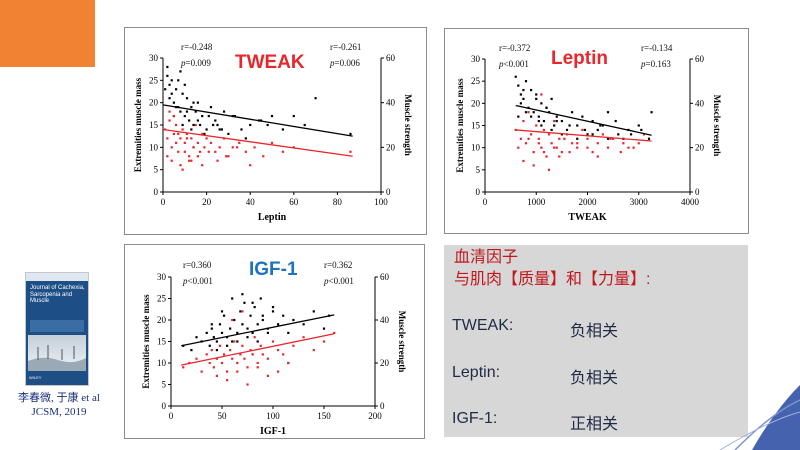 This screenshot has height=450, width=800. What do you see at coordinates (162, 299) in the screenshot?
I see `y-tick-label: 25` at bounding box center [162, 299].